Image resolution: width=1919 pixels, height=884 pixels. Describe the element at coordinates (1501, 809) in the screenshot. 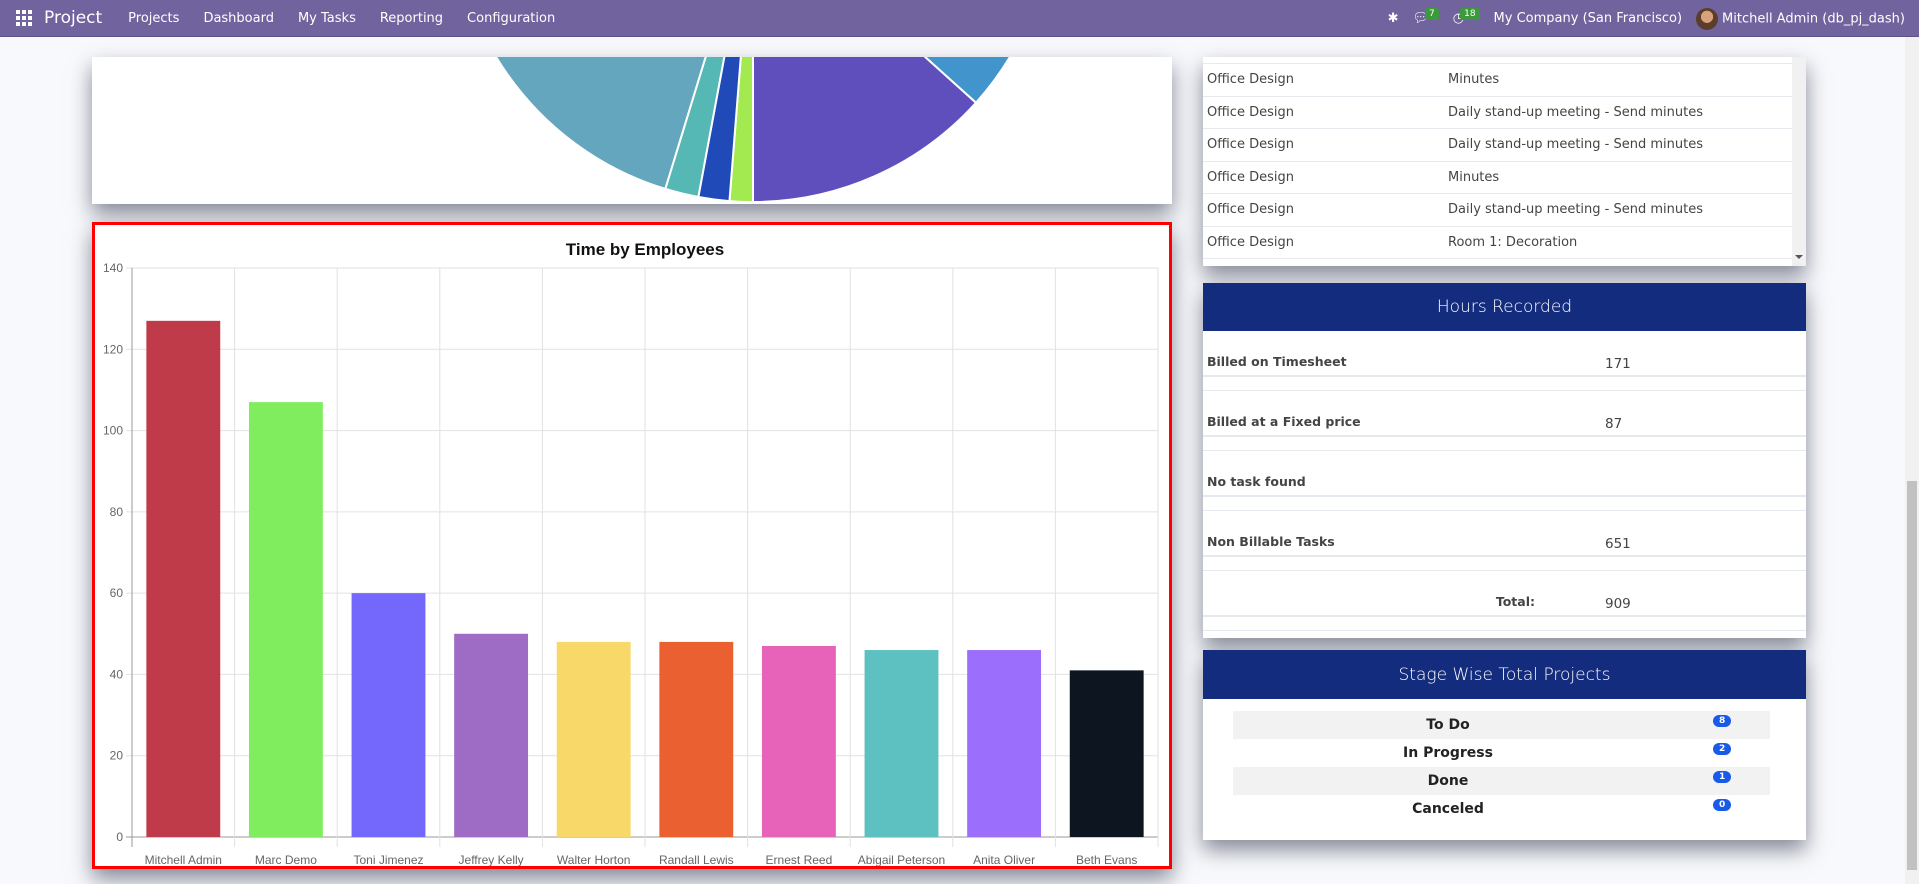

I see `stage-row: Canceled 0` at that location.